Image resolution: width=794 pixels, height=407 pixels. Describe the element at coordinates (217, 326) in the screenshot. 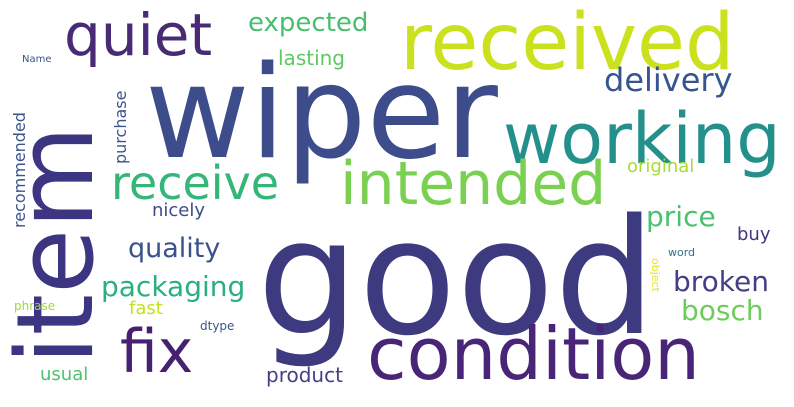

I see `word-dtype: dtype` at that location.